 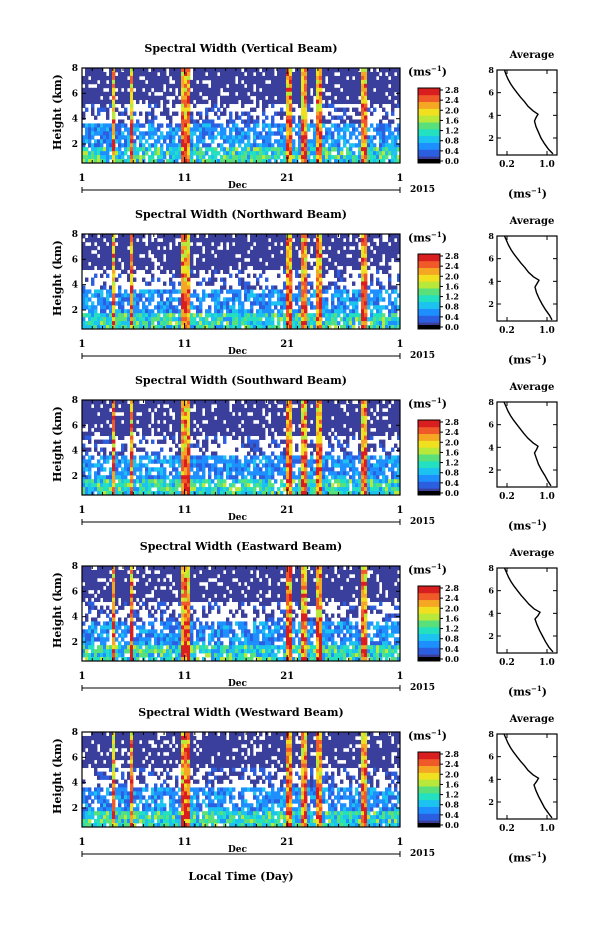 I want to click on average-profile-plot: 2 4 6 8 0.2 1.0, so click(x=523, y=781).